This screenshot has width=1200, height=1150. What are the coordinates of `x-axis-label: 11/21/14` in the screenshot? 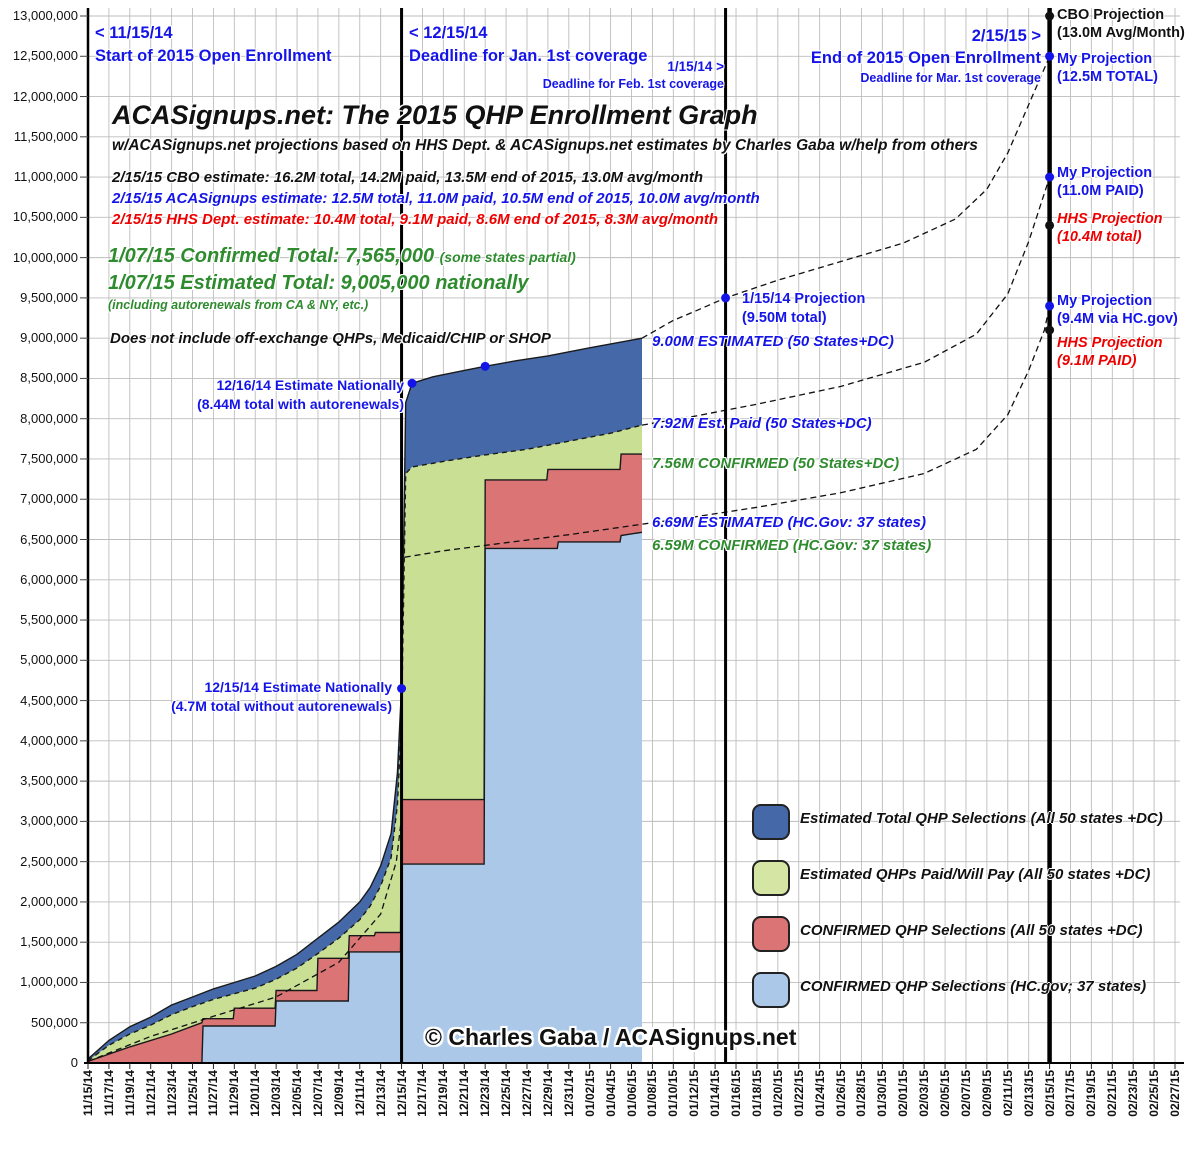 It's located at (150, 1093).